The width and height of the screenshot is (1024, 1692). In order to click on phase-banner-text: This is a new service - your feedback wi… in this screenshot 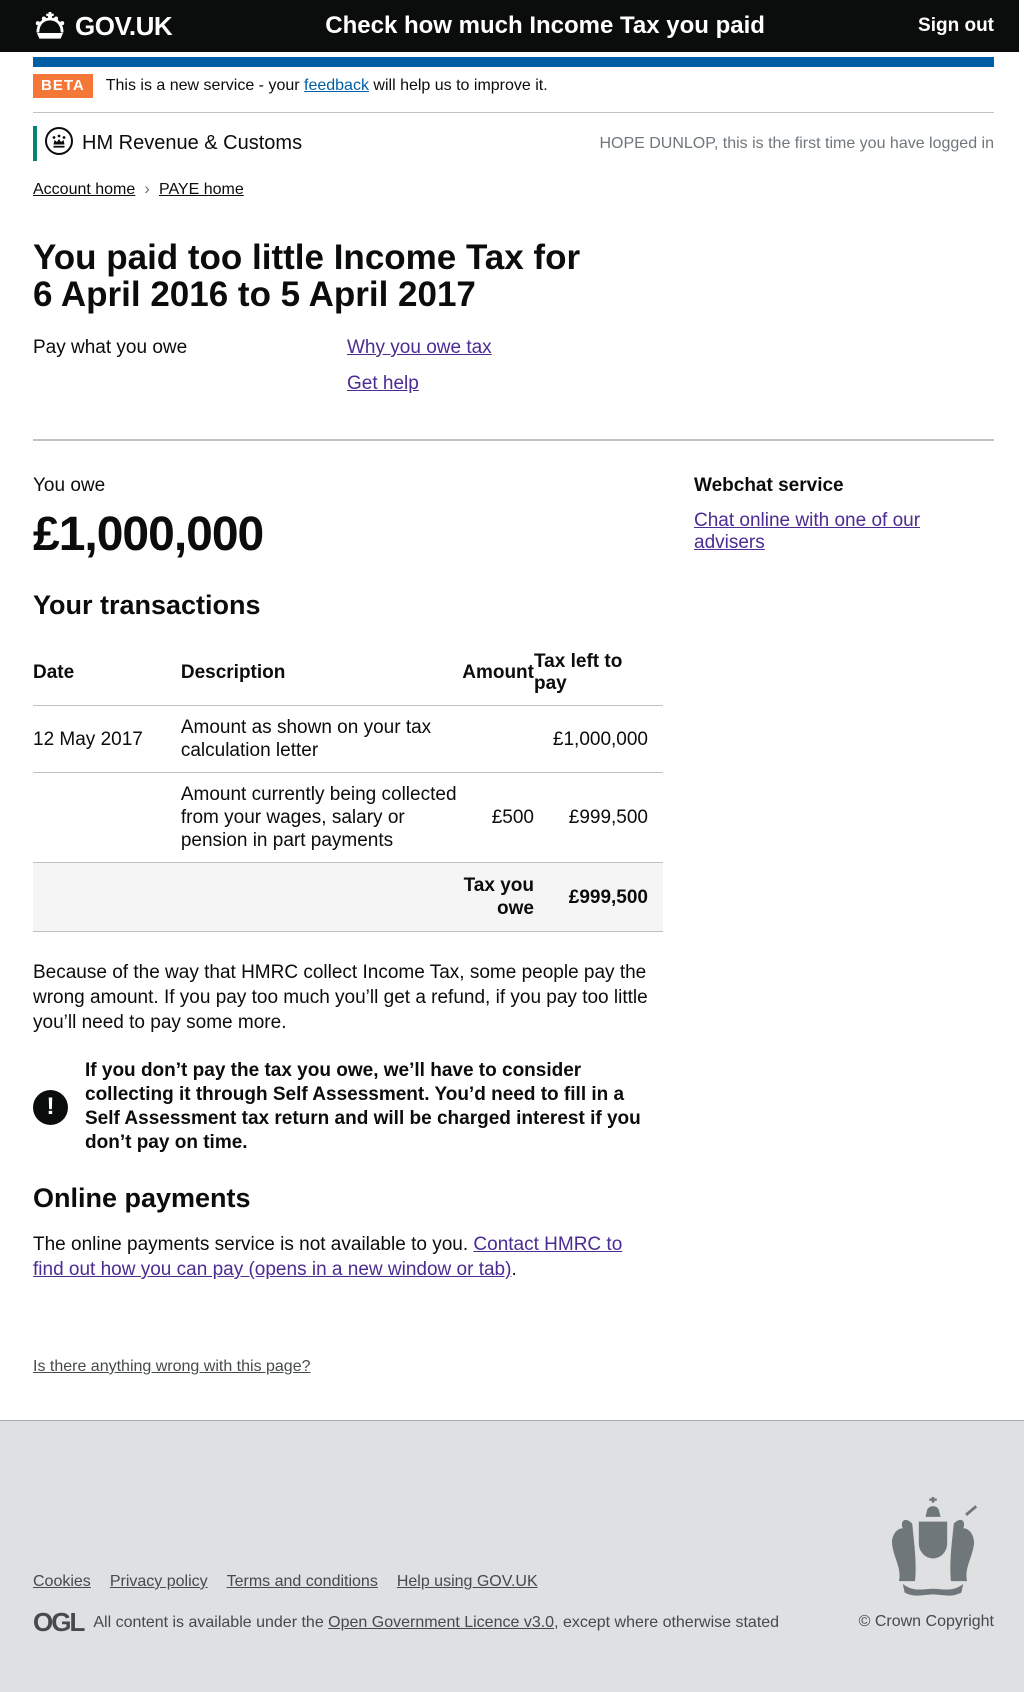, I will do `click(327, 86)`.